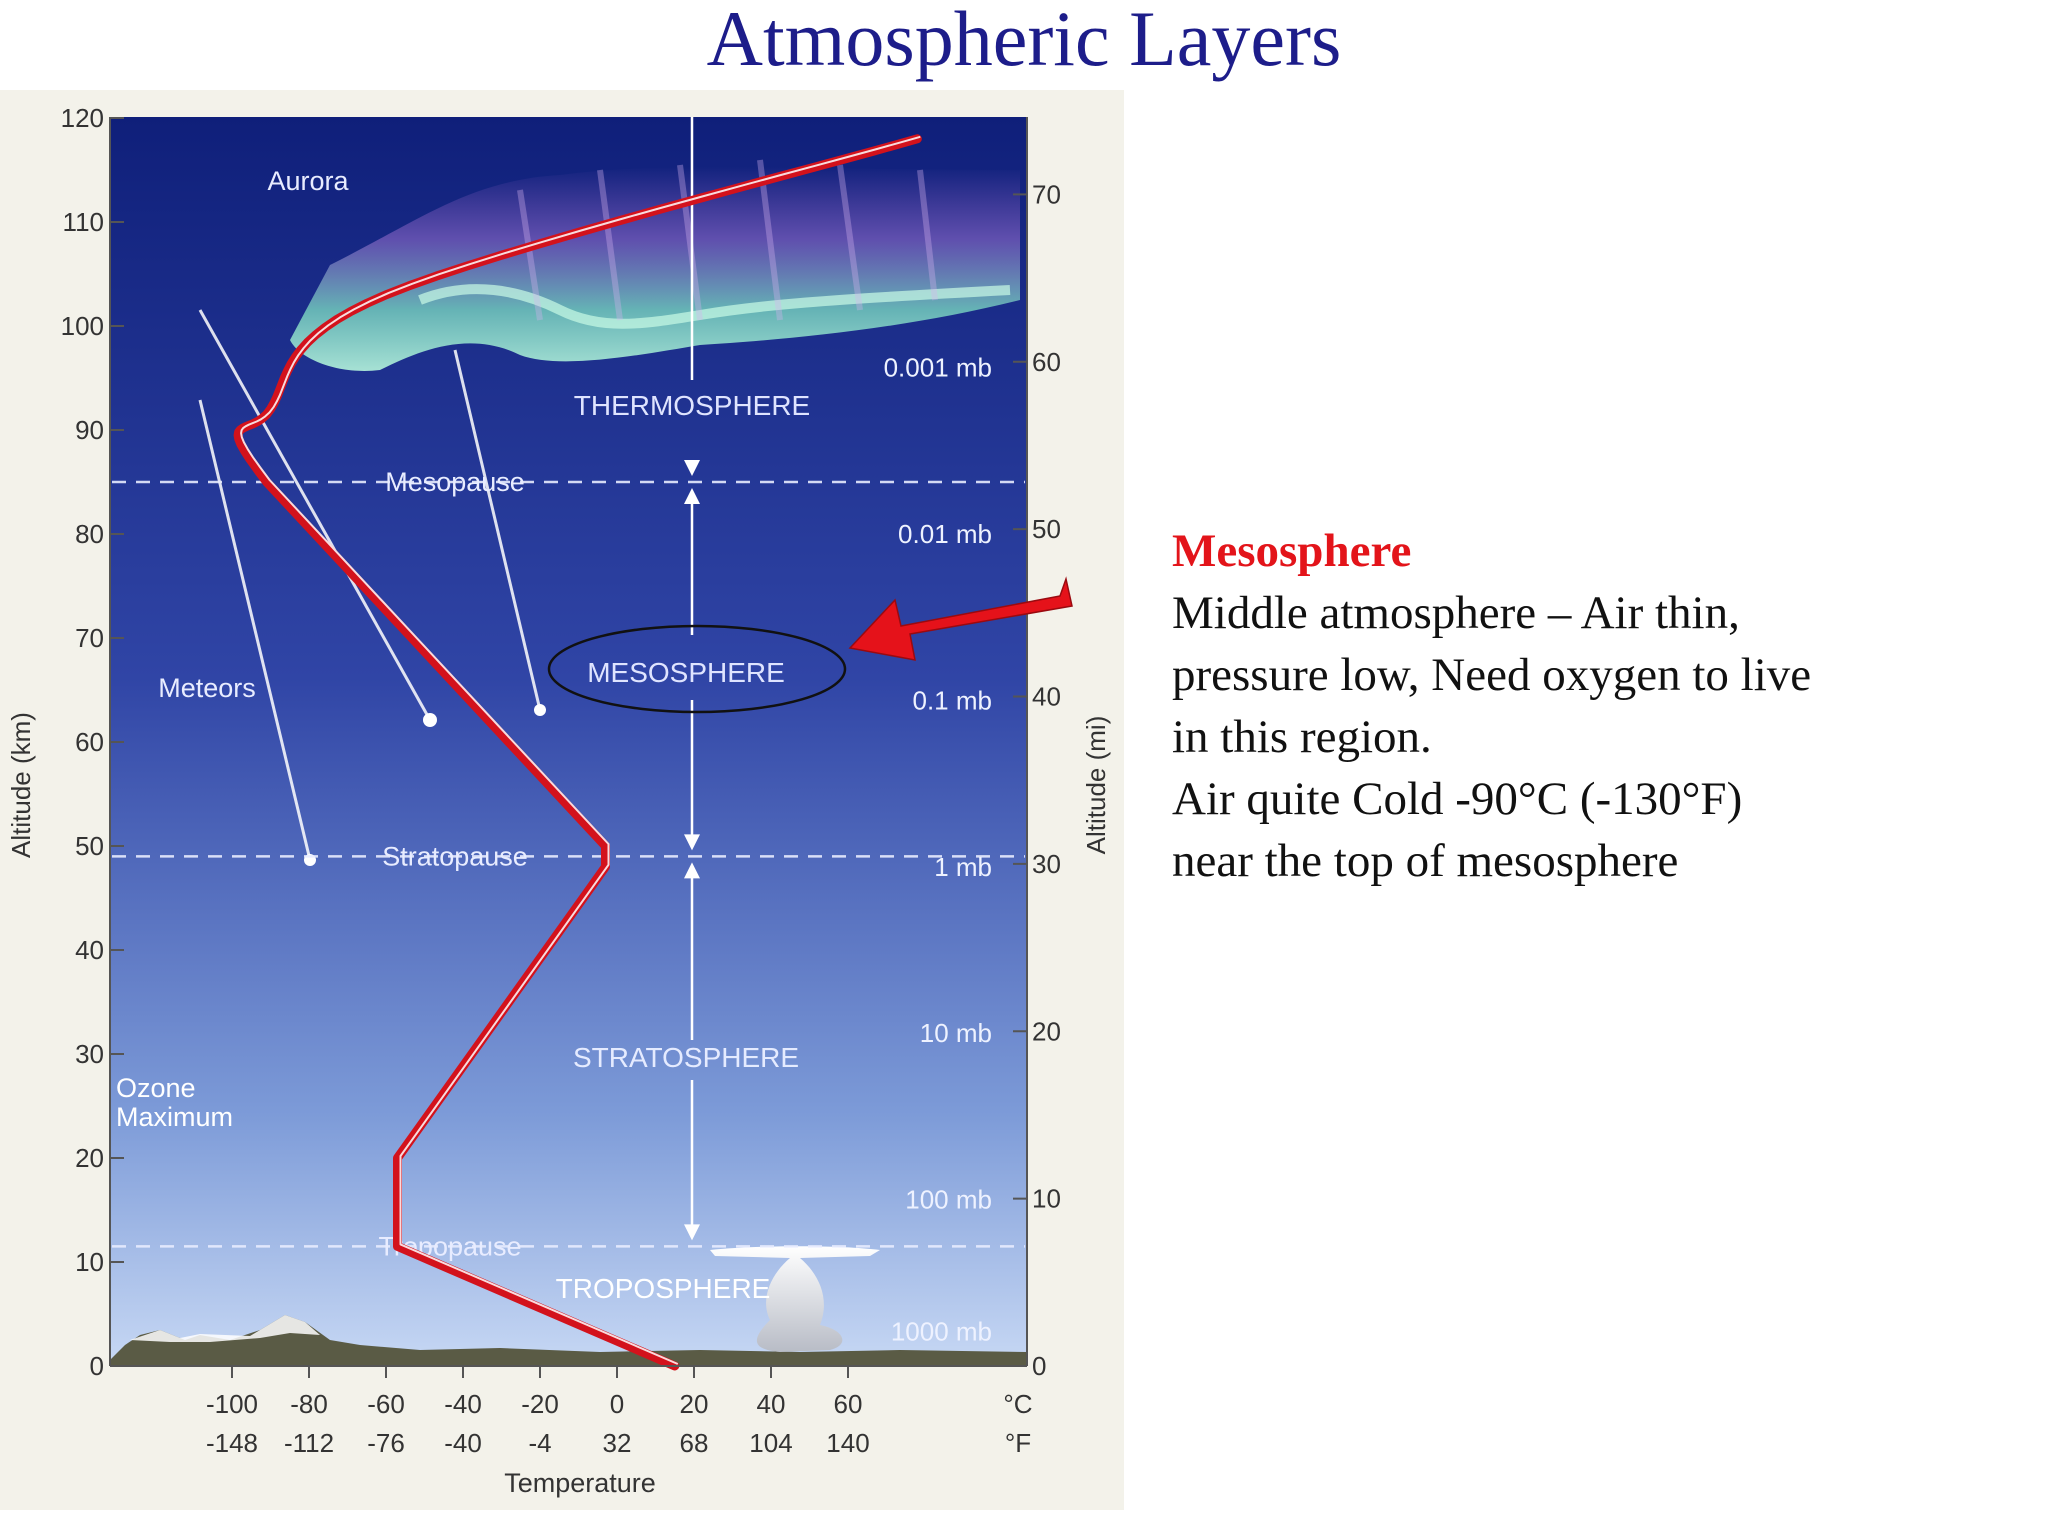 This screenshot has width=2048, height=1536. I want to click on pressure-label: 0.001 mb, so click(938, 368).